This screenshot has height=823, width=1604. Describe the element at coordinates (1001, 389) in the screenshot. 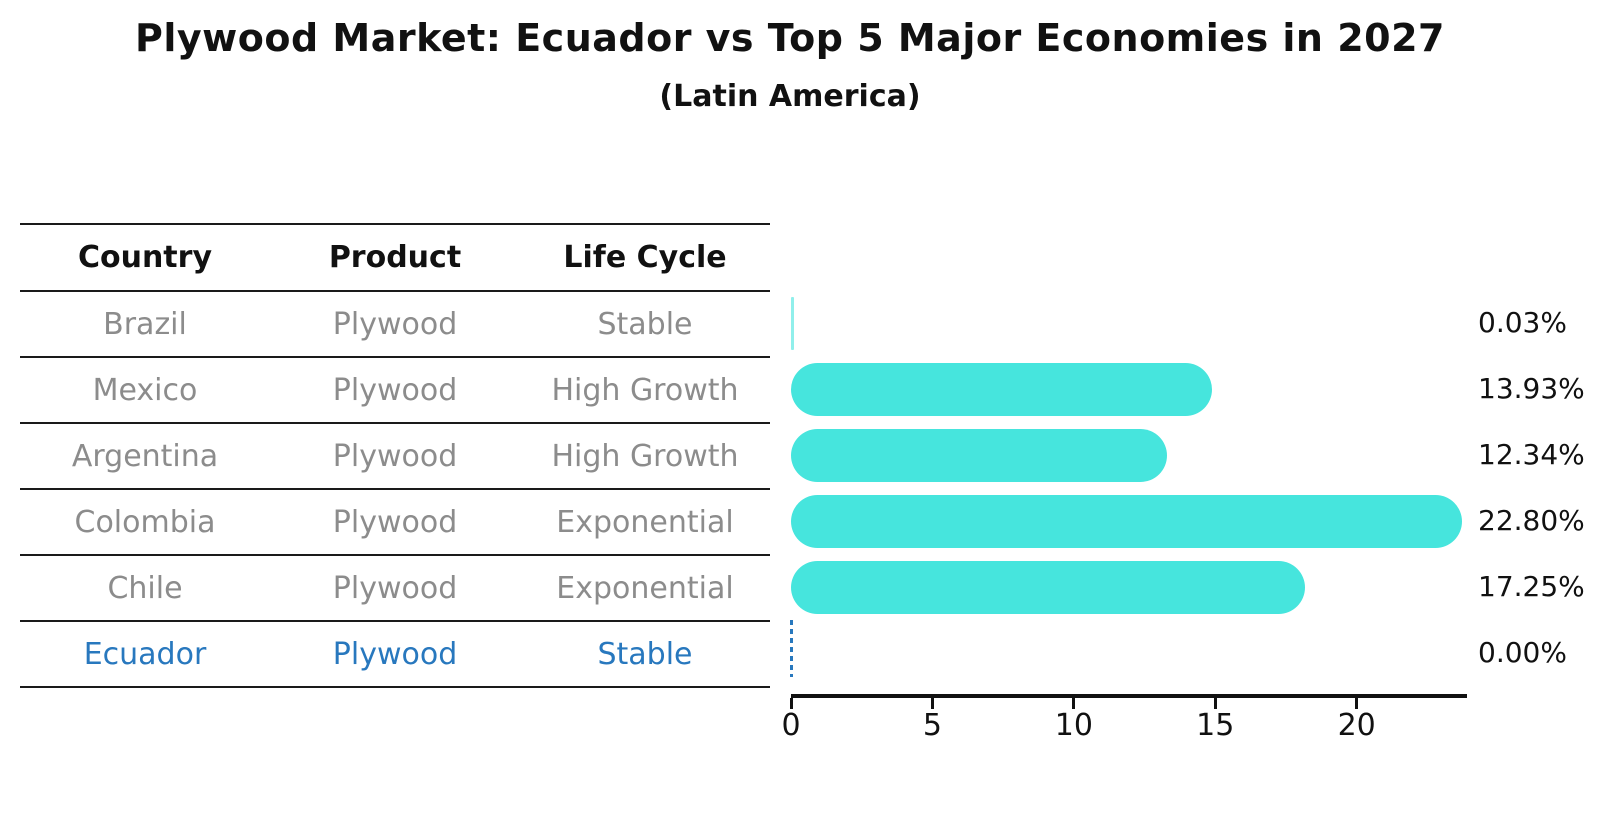

I see `bar-mexico` at that location.